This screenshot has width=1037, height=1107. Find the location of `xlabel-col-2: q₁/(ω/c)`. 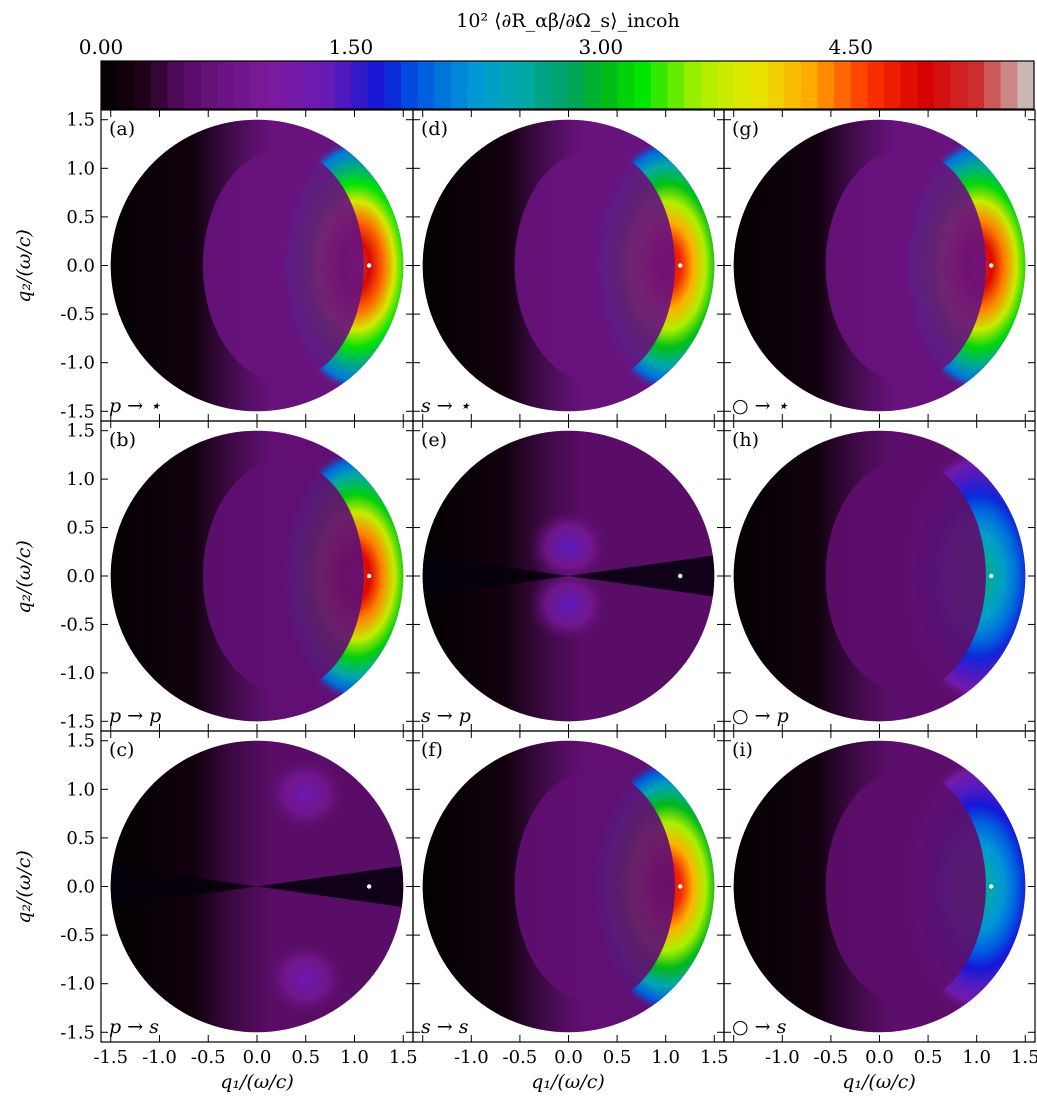

xlabel-col-2: q₁/(ω/c) is located at coordinates (568, 1082).